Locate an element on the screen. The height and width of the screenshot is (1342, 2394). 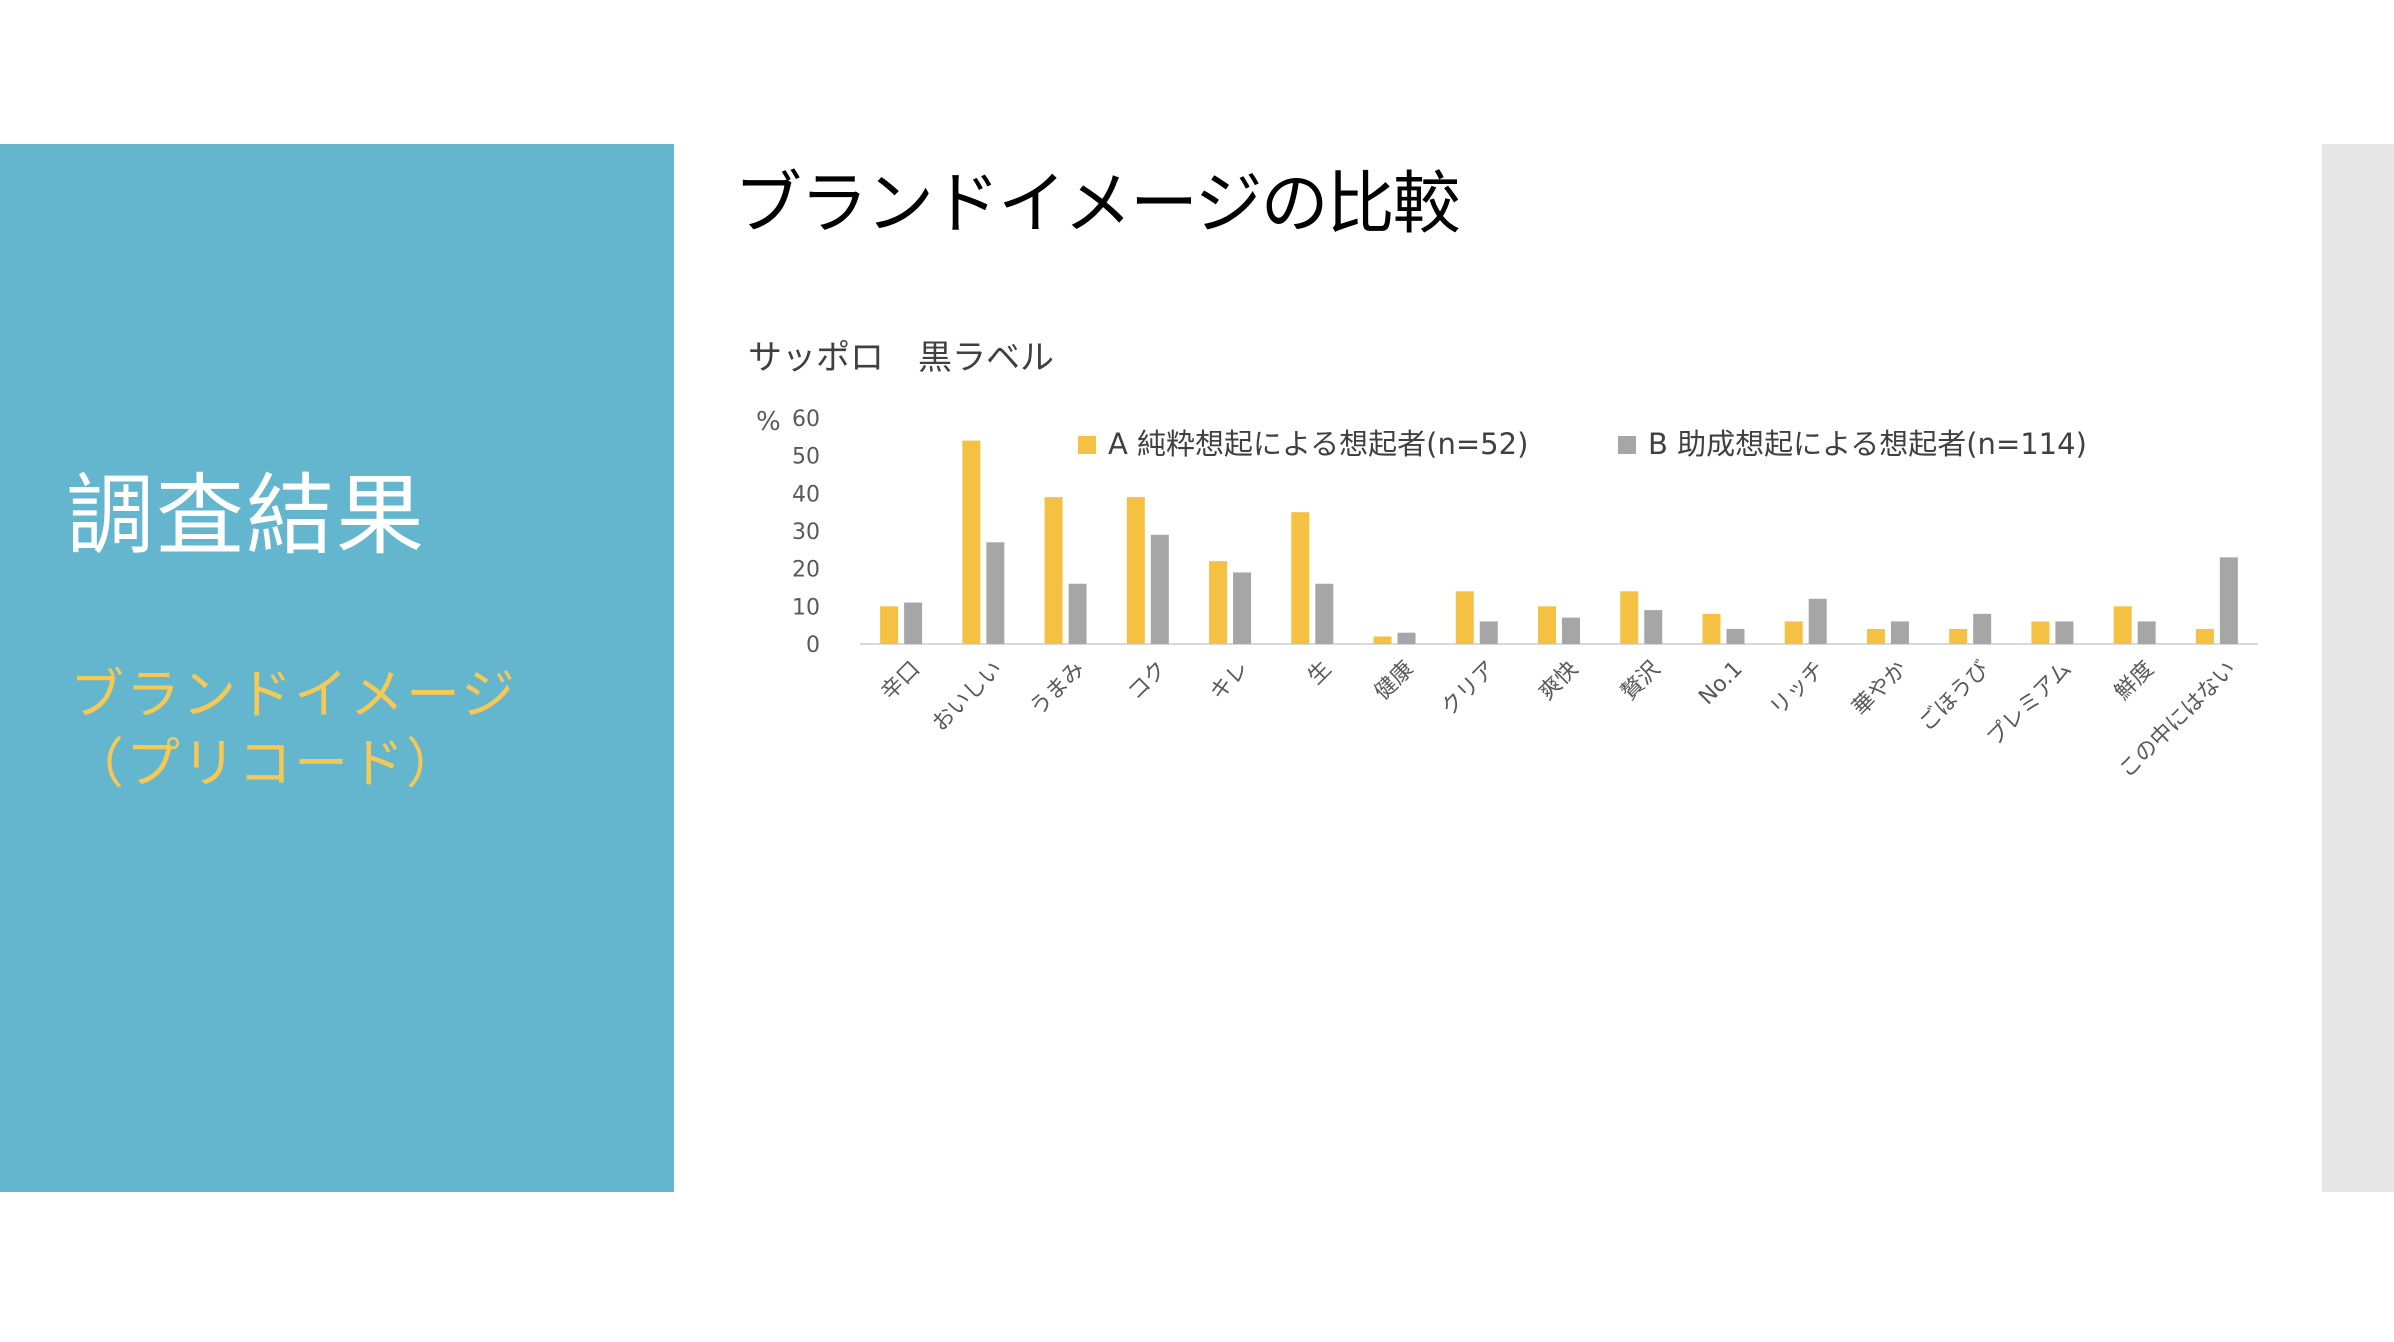
x-tick-label: 贅沢 is located at coordinates (1641, 681).